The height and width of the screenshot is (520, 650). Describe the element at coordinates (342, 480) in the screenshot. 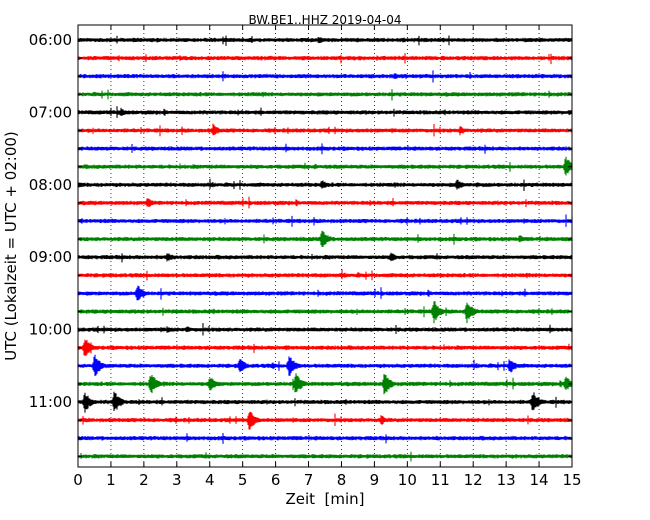

I see `x-tick-label: 8` at that location.